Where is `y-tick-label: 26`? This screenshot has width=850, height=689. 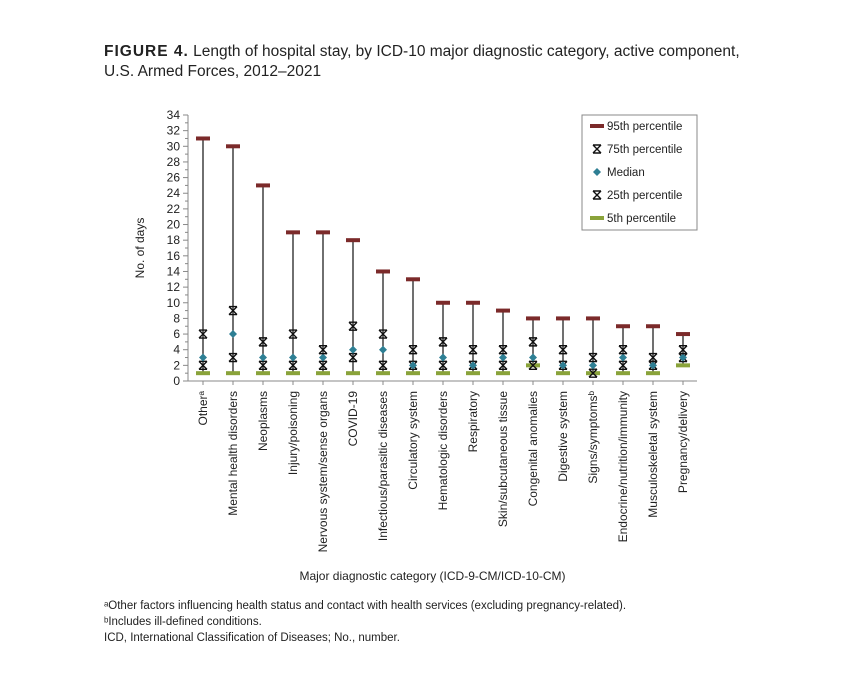 y-tick-label: 26 is located at coordinates (174, 178).